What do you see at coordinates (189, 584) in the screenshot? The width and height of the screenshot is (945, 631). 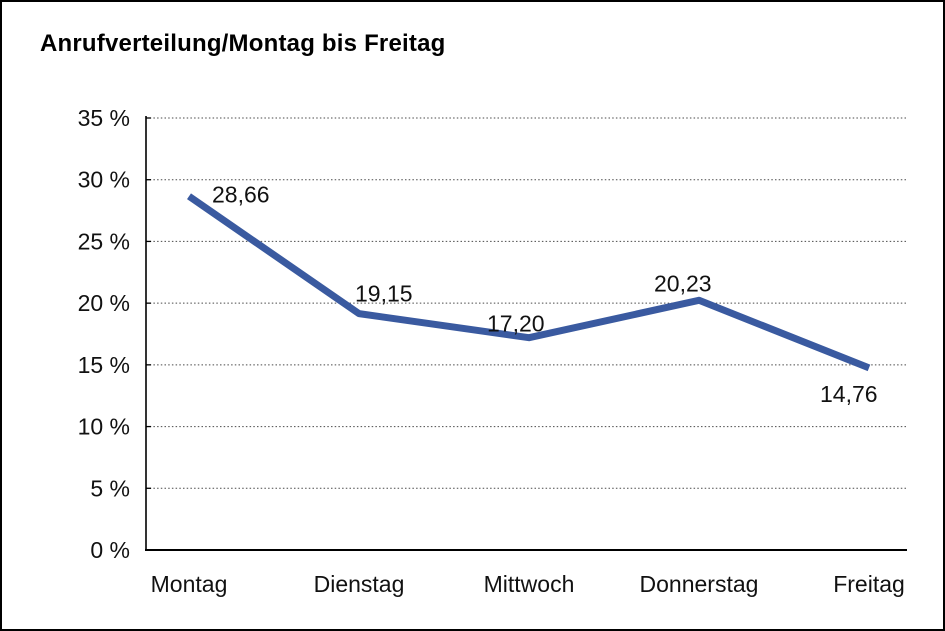 I see `x-axis-label: Montag` at bounding box center [189, 584].